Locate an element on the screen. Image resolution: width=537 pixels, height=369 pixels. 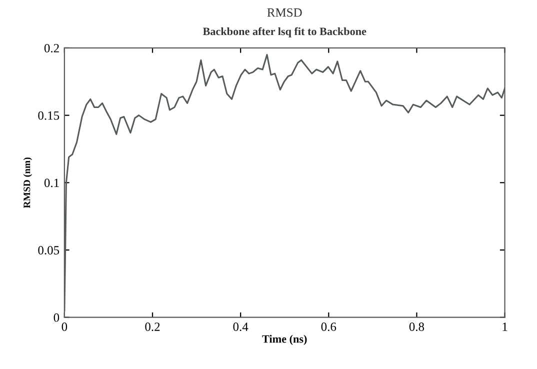
chart-subtitle: Backbone after lsq fit to Backbone is located at coordinates (284, 32).